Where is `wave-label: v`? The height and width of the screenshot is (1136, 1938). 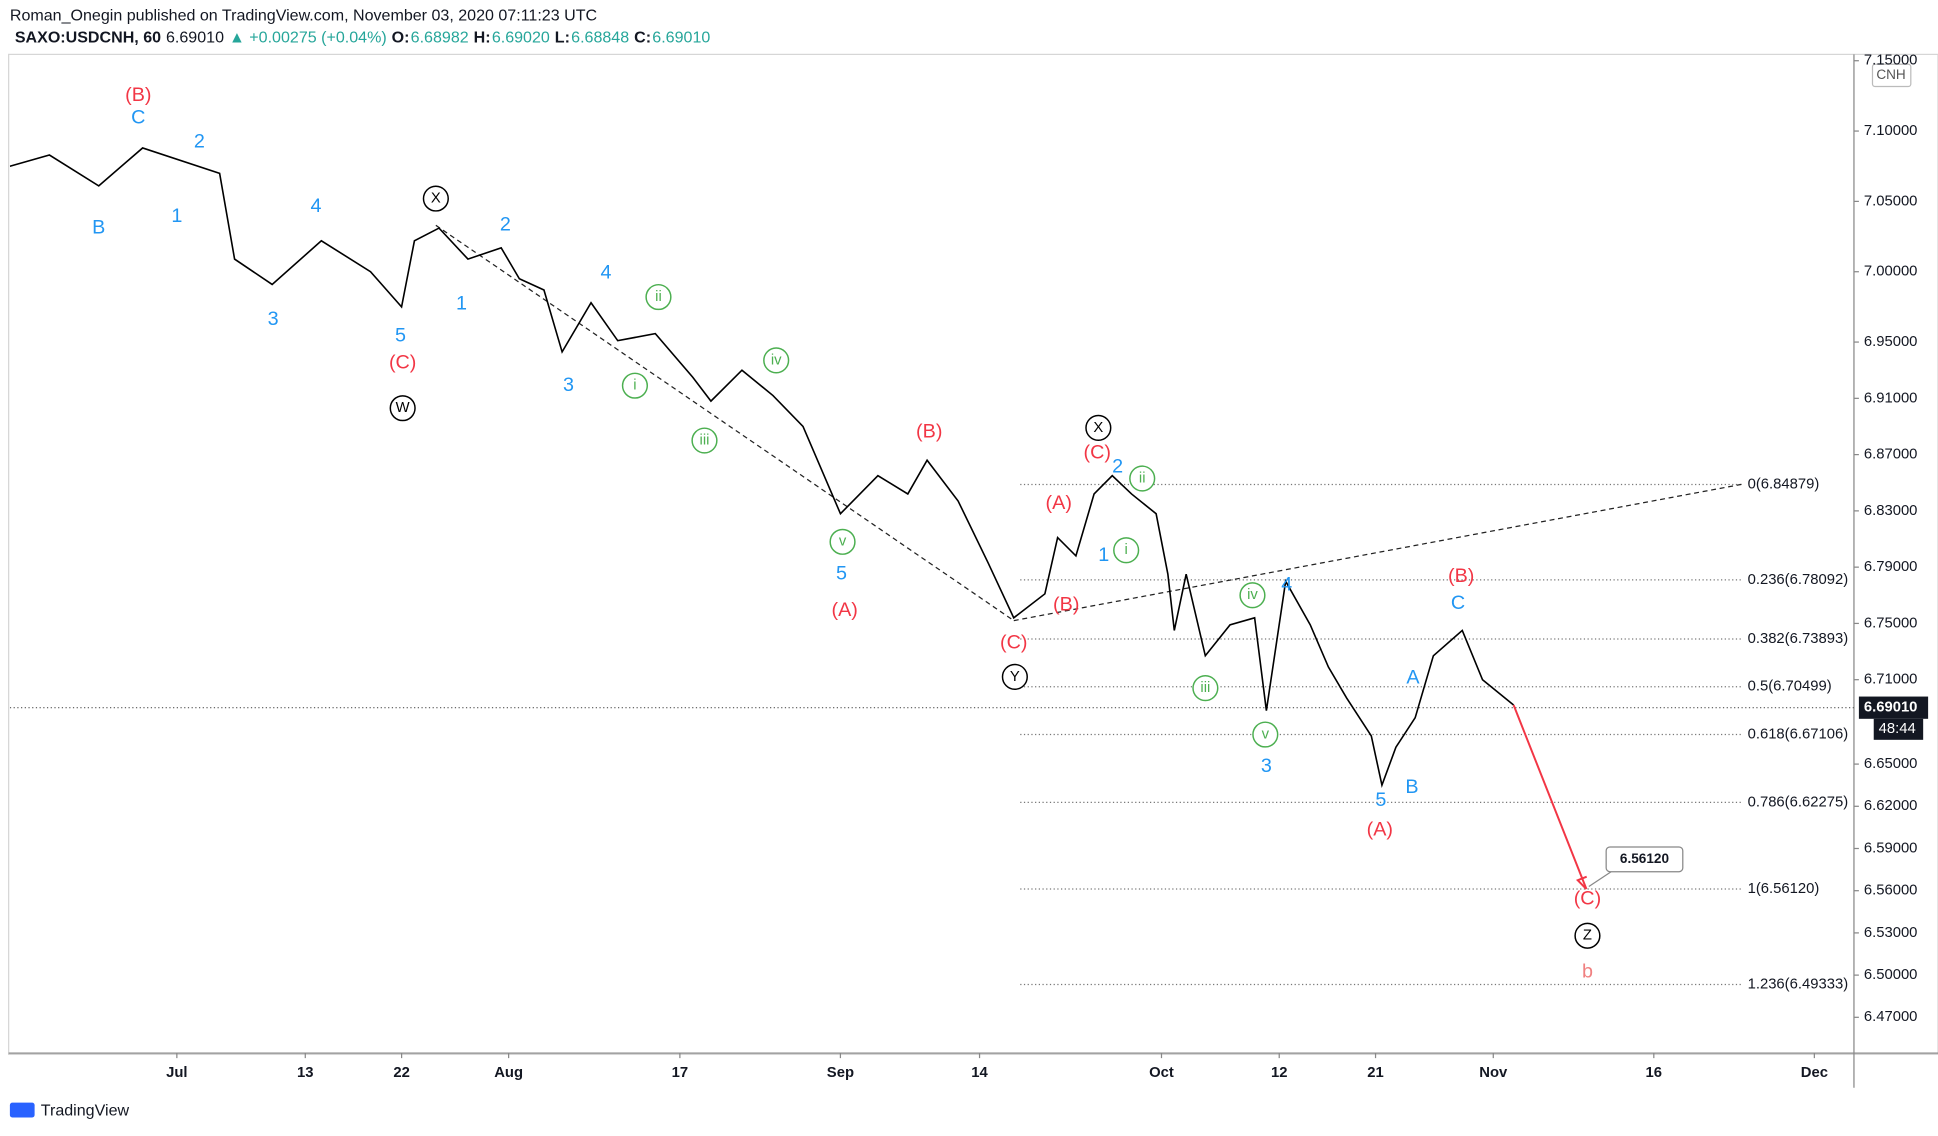 wave-label: v is located at coordinates (843, 542).